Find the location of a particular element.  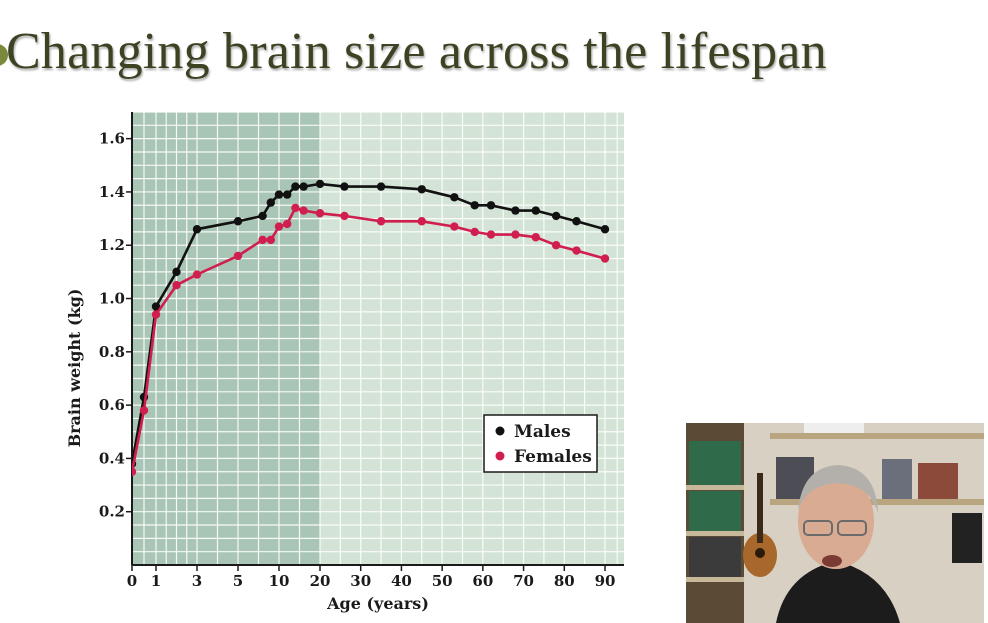

y-tick-labels: 0.2 0.4 0.6 0.8 1.0 1.2 1.4 1.6 is located at coordinates (115, 325).